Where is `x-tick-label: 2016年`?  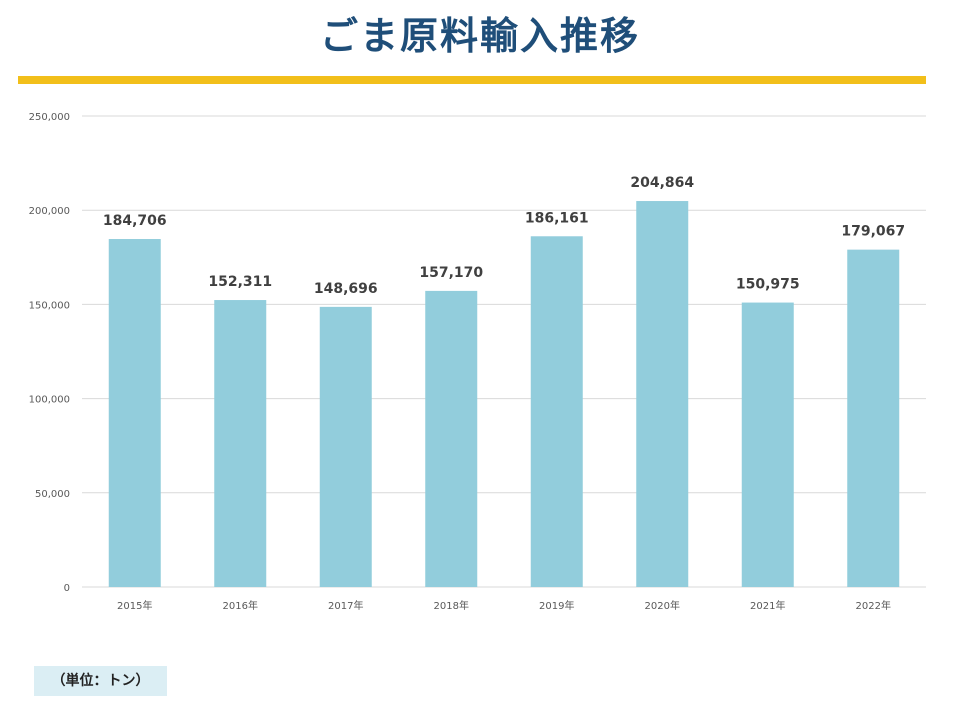
x-tick-label: 2016年 is located at coordinates (240, 605).